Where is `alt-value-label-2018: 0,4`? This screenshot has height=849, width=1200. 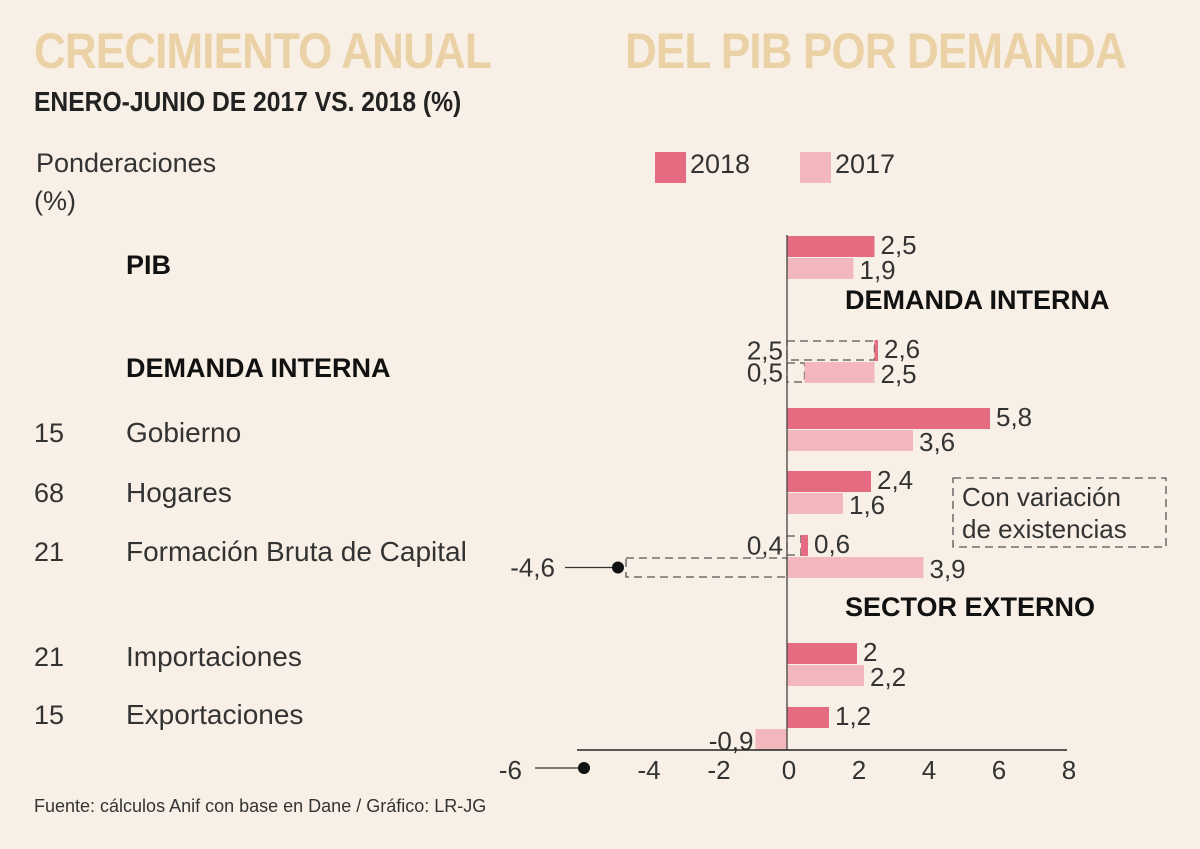
alt-value-label-2018: 0,4 is located at coordinates (765, 546).